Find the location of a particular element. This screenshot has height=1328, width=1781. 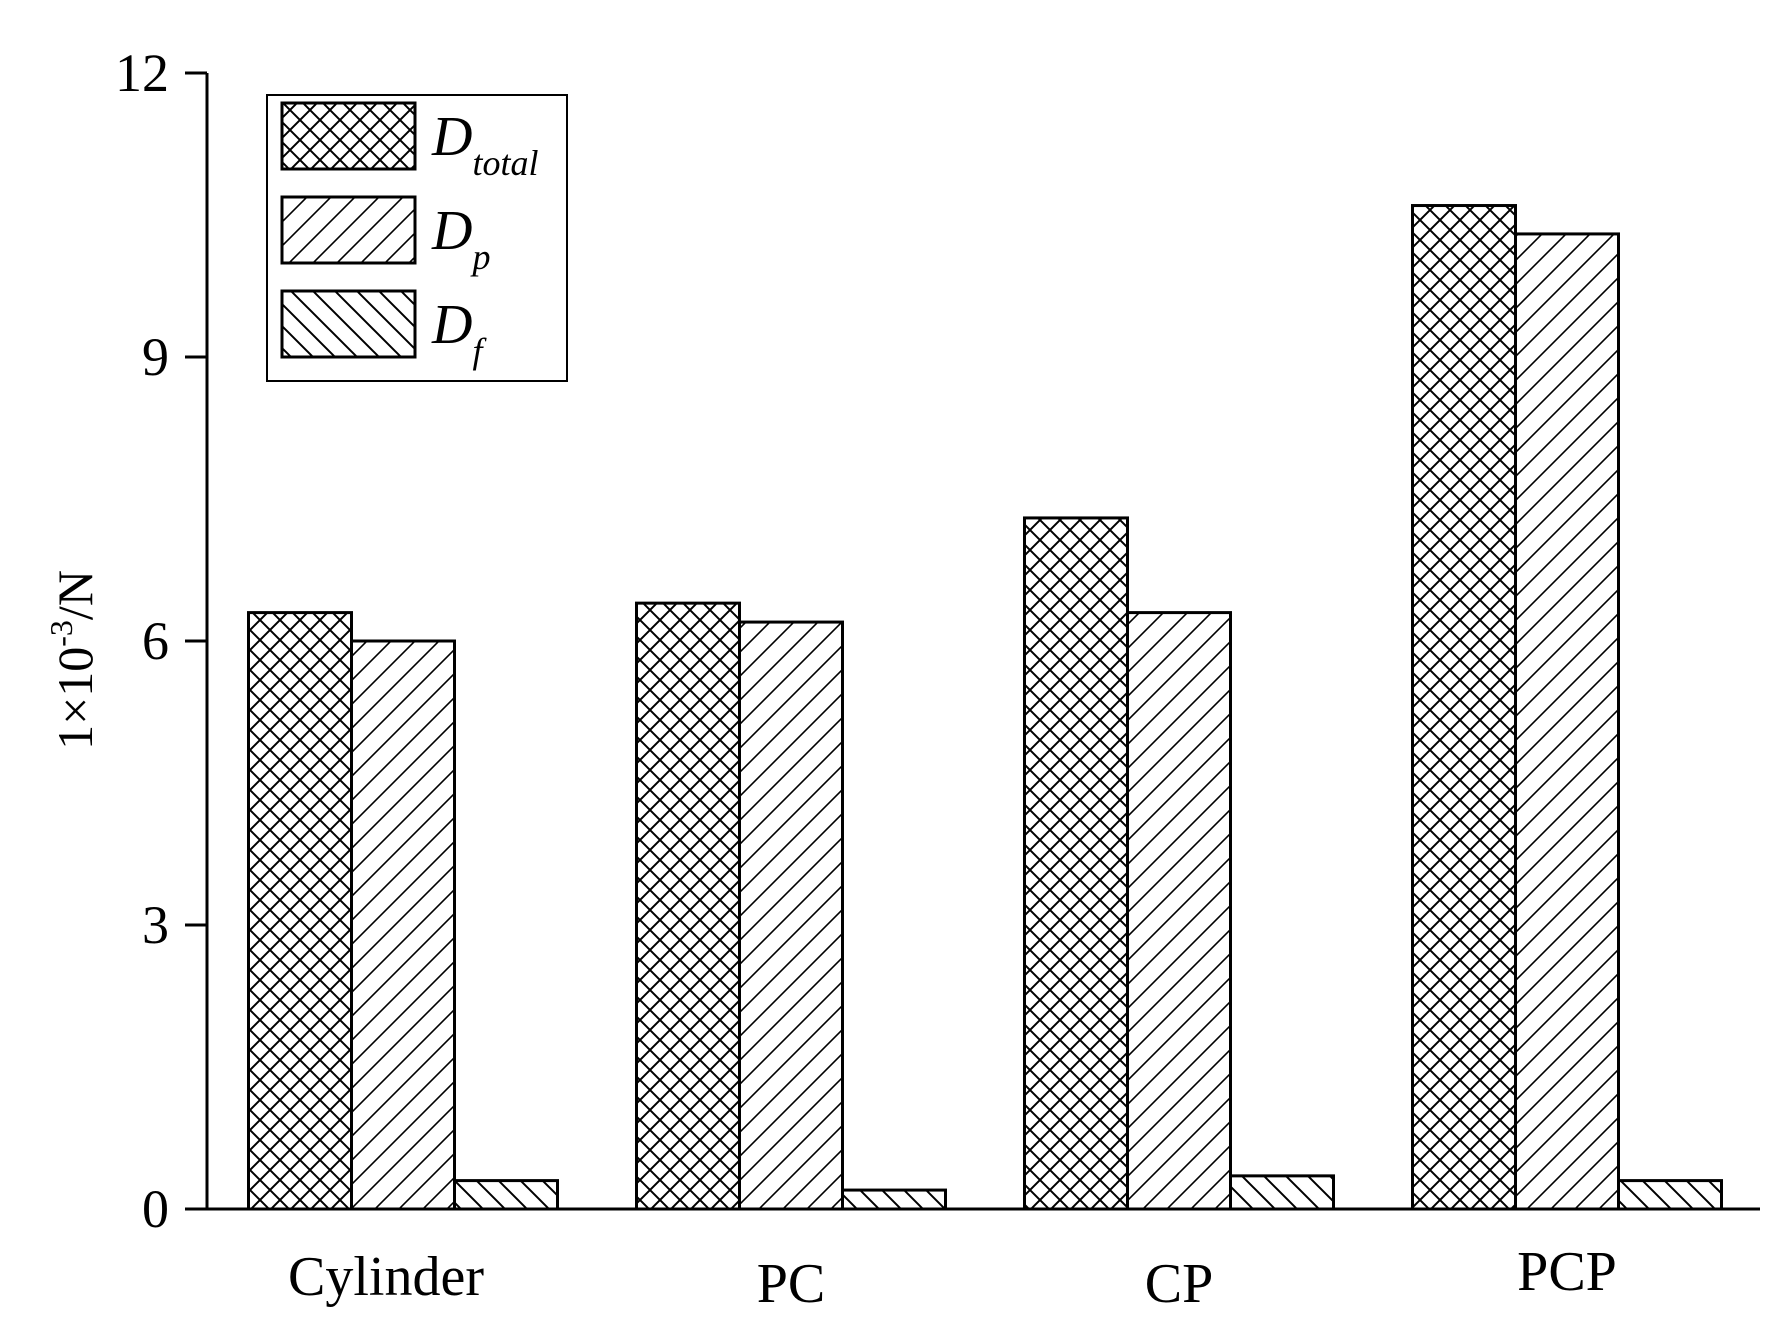

y-axis-label-unit: /N is located at coordinates (75, 595).